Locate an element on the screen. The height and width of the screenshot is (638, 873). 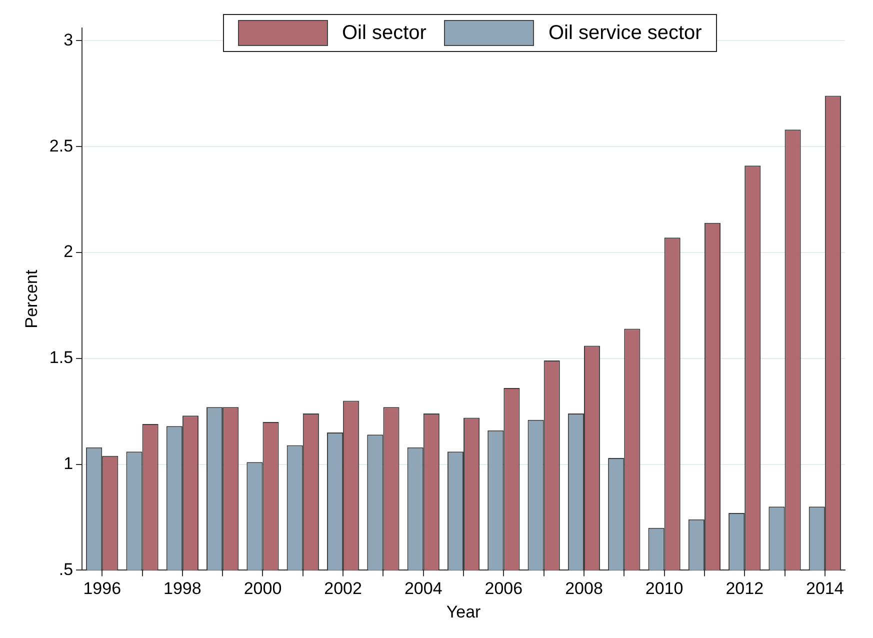
x-tick-label: 2002 is located at coordinates (343, 588).